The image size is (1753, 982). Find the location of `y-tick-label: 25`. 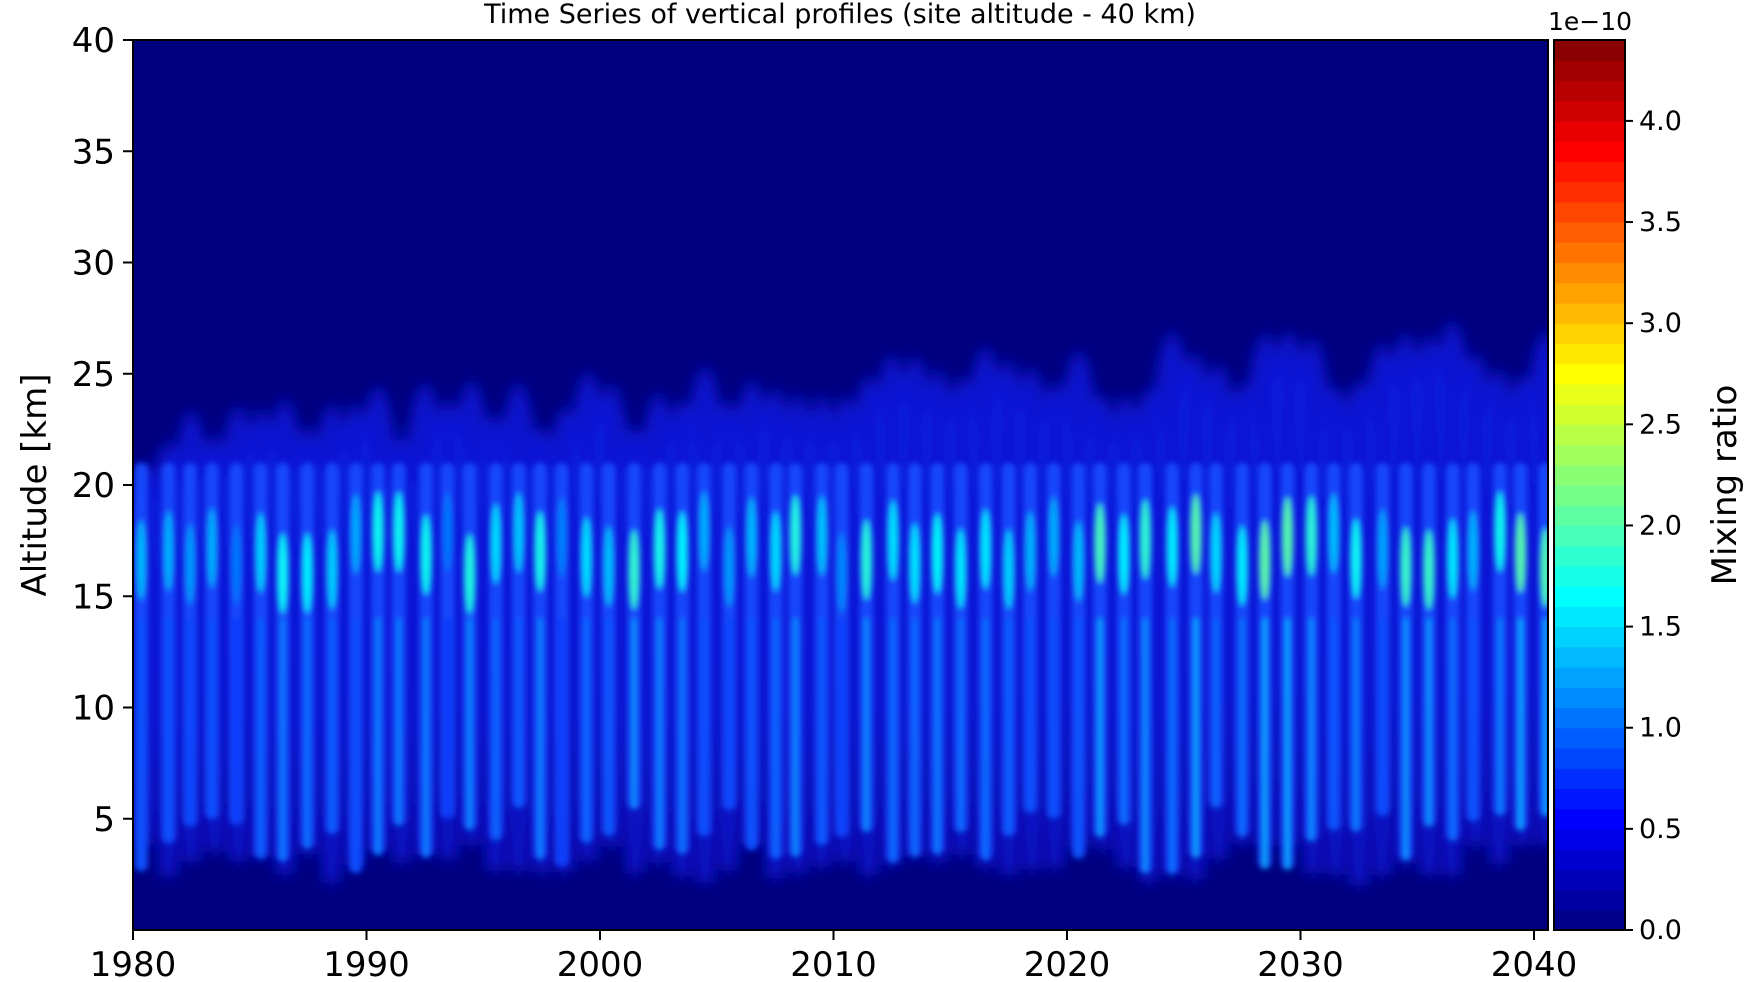

y-tick-label: 25 is located at coordinates (93, 375).